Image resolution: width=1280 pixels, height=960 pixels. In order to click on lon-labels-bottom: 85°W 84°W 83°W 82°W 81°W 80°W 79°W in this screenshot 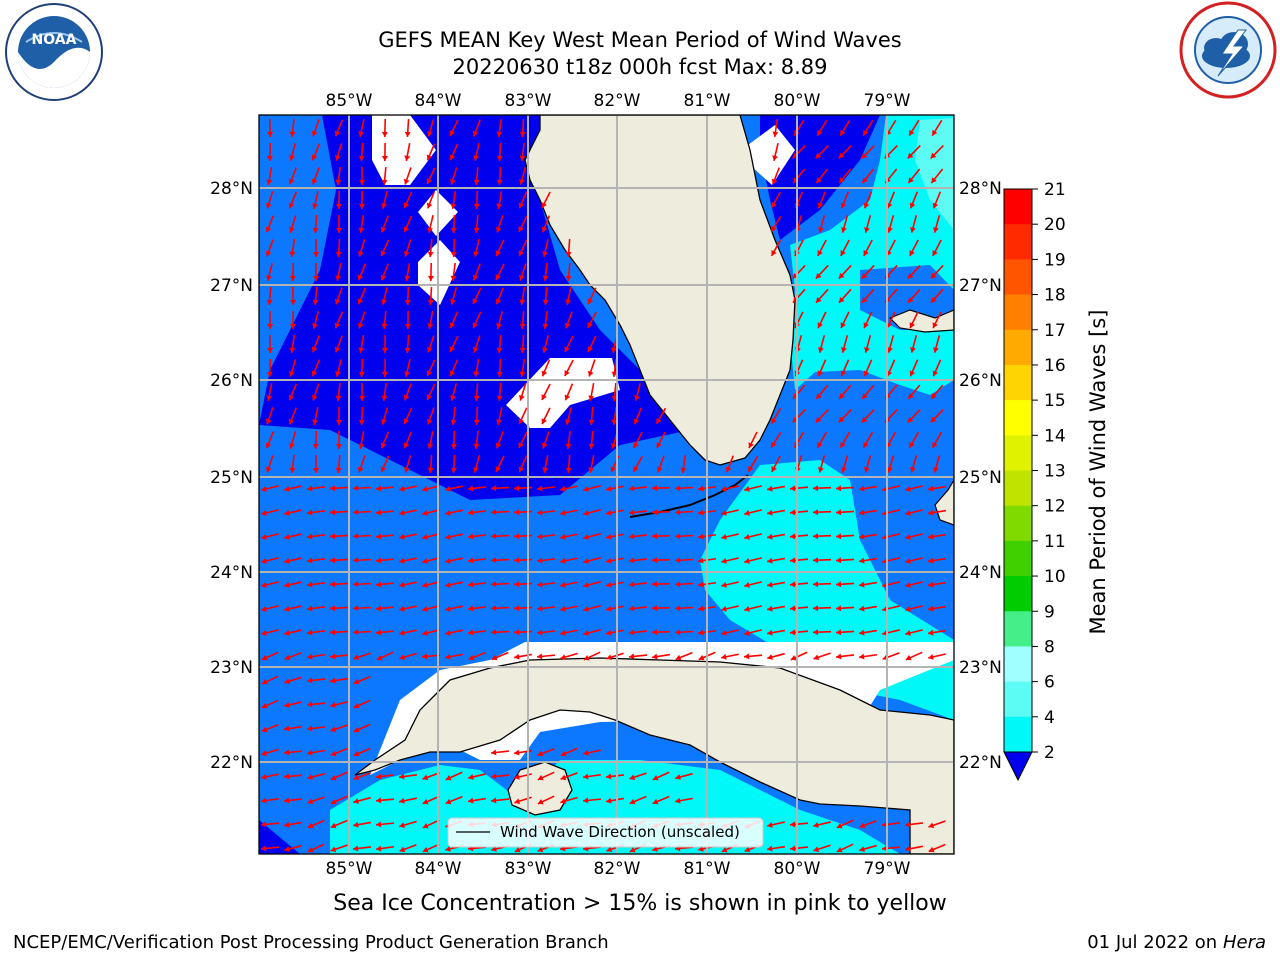, I will do `click(618, 869)`.